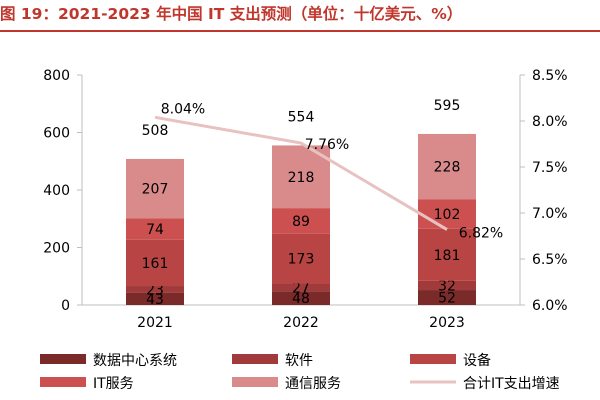 The width and height of the screenshot is (600, 400). I want to click on bar-value-label: 218, so click(301, 178).